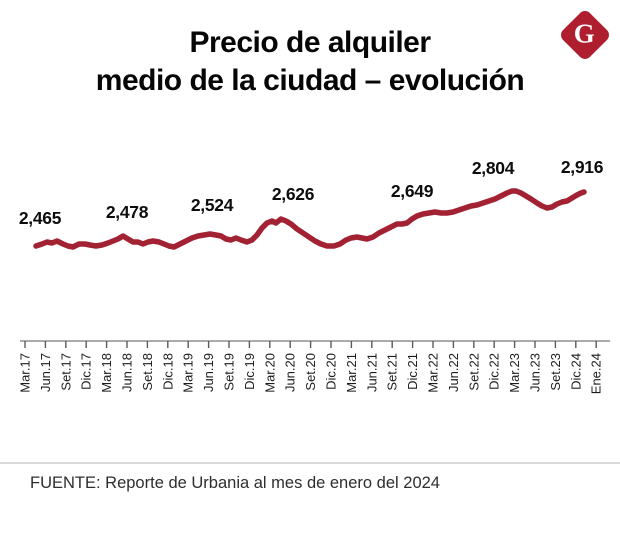 This screenshot has height=533, width=620. What do you see at coordinates (269, 373) in the screenshot?
I see `x-tick-label: Mar.20` at bounding box center [269, 373].